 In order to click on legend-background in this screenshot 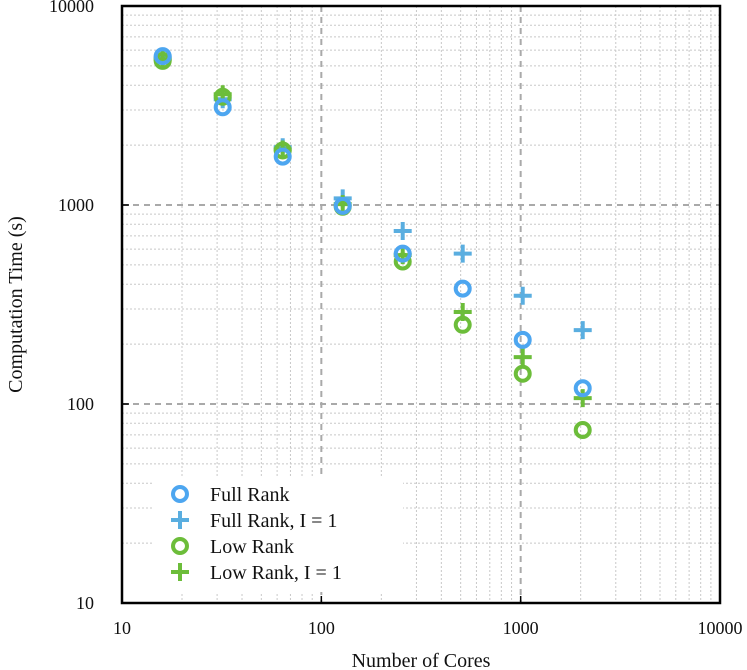, I will do `click(278, 534)`.